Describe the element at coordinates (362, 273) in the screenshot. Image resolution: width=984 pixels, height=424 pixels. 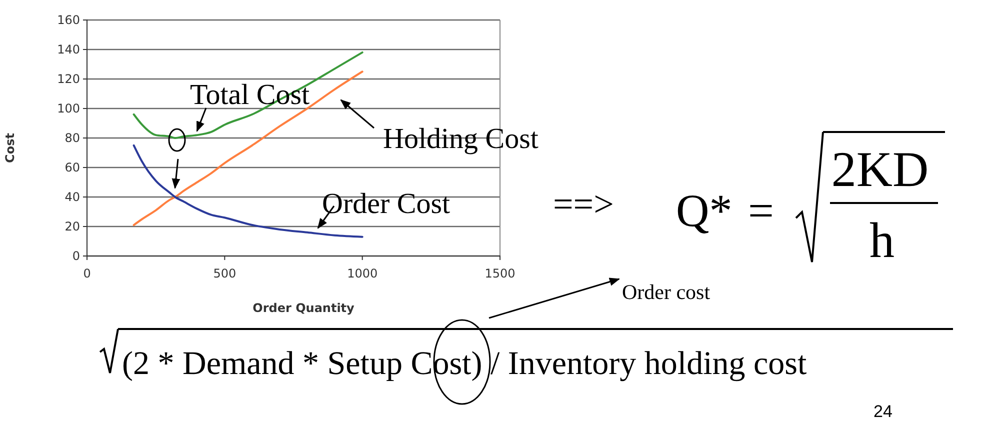
I see `x-tick-label: 1000` at that location.